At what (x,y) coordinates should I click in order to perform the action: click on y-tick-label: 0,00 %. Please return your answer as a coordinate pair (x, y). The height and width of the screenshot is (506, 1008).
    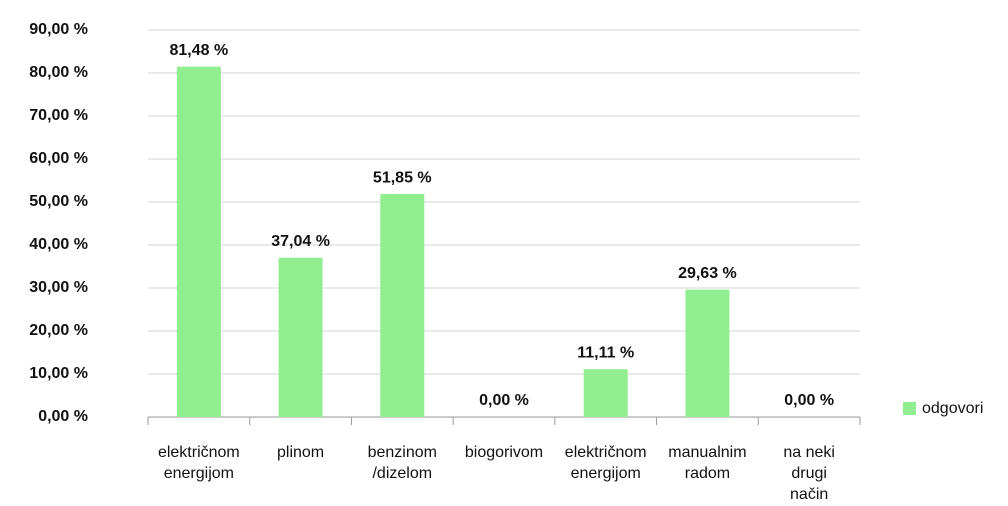
    Looking at the image, I should click on (63, 416).